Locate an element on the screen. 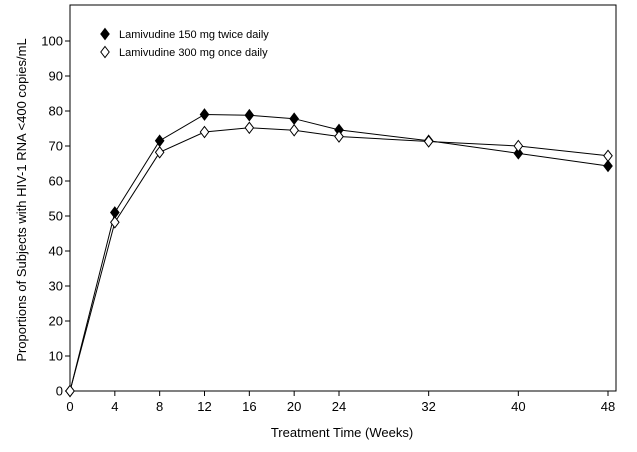 This screenshot has width=637, height=452. x-tick-label: 20 is located at coordinates (294, 406).